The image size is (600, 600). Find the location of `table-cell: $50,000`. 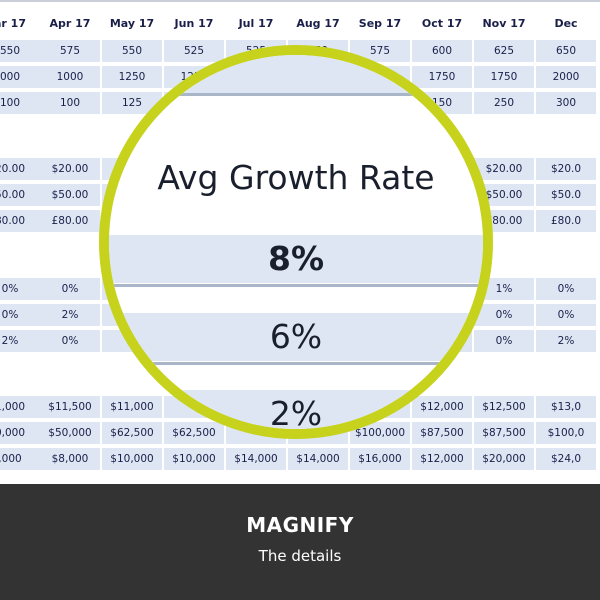

table-cell: $50,000 is located at coordinates (70, 433).